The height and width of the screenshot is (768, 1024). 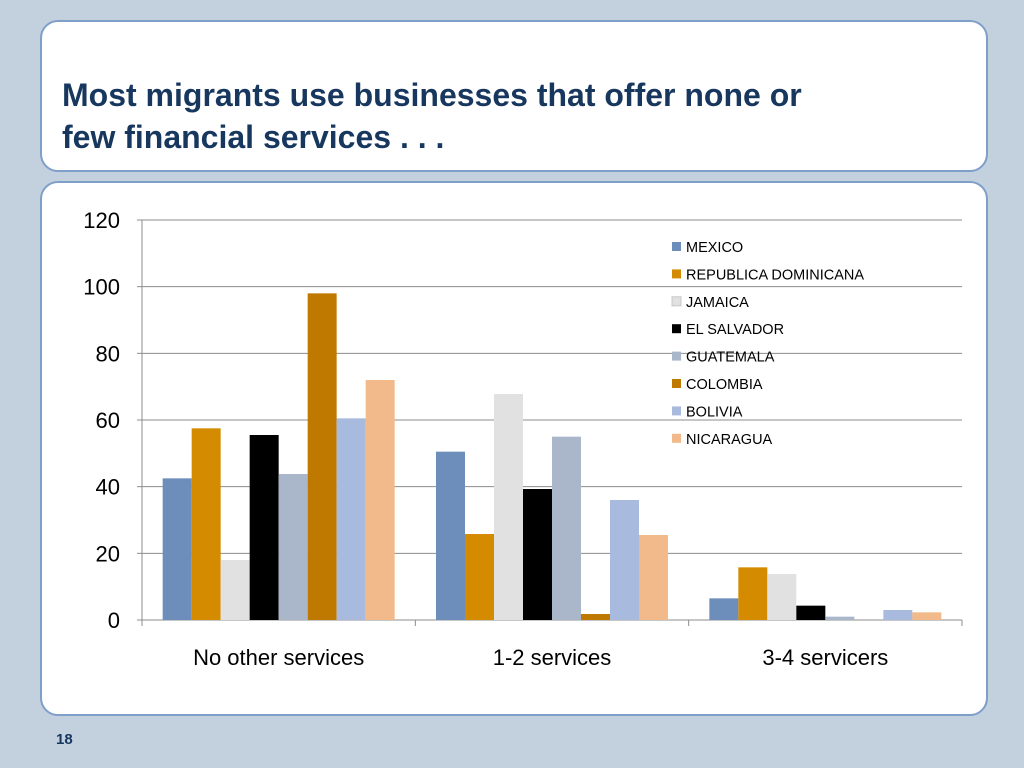 What do you see at coordinates (101, 220) in the screenshot?
I see `y-tick-label: 120` at bounding box center [101, 220].